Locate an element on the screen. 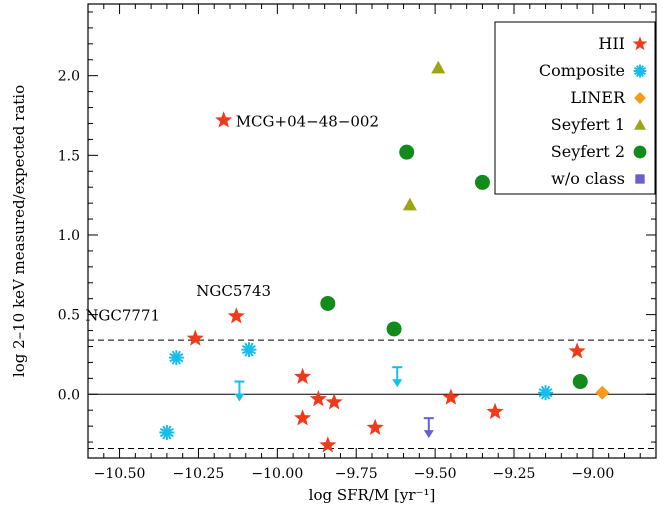 This screenshot has width=670, height=512. point-liner is located at coordinates (602, 392).